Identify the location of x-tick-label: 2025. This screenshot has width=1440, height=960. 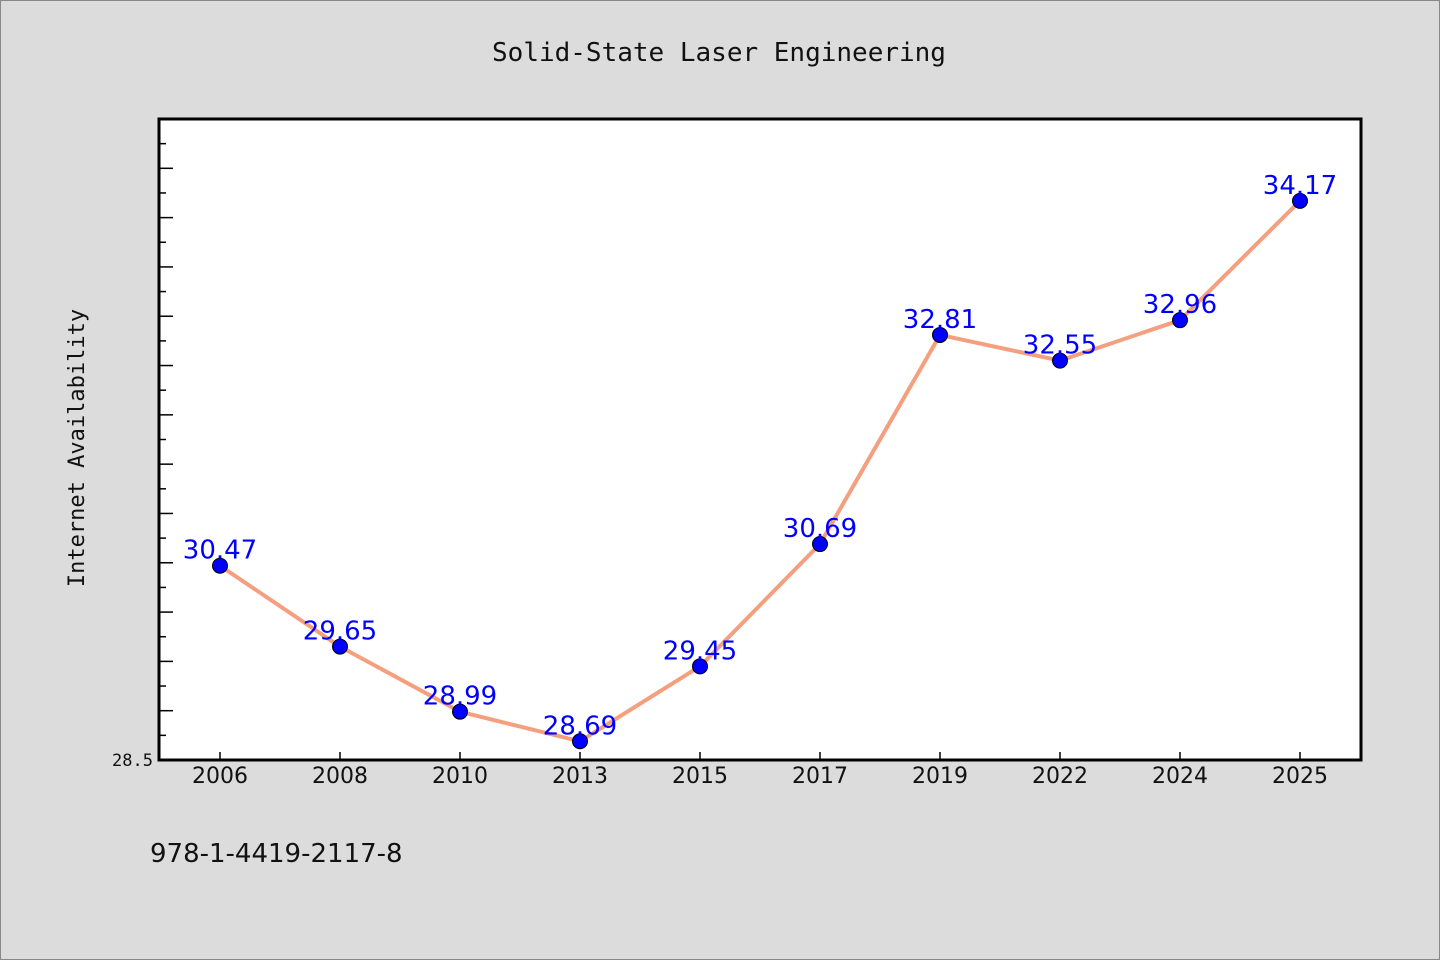
(1300, 776).